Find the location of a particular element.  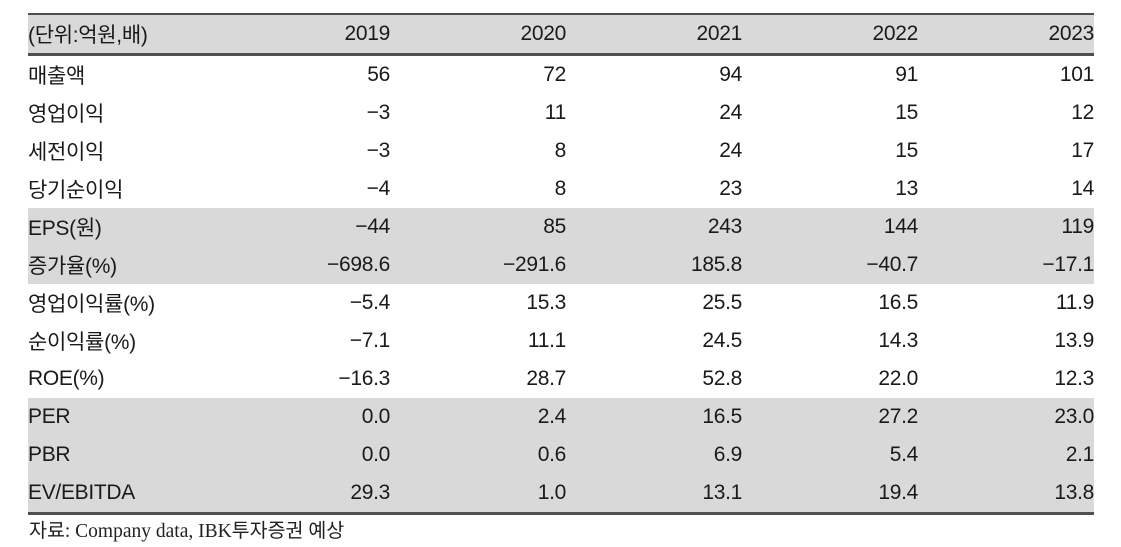

value-cell: −17.1 is located at coordinates (1006, 265).